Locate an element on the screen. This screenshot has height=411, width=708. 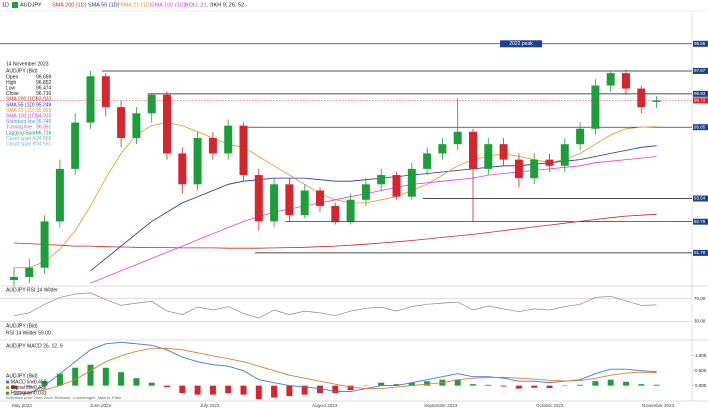
info-instrument: AUDJPY (Bid) is located at coordinates (22, 71).